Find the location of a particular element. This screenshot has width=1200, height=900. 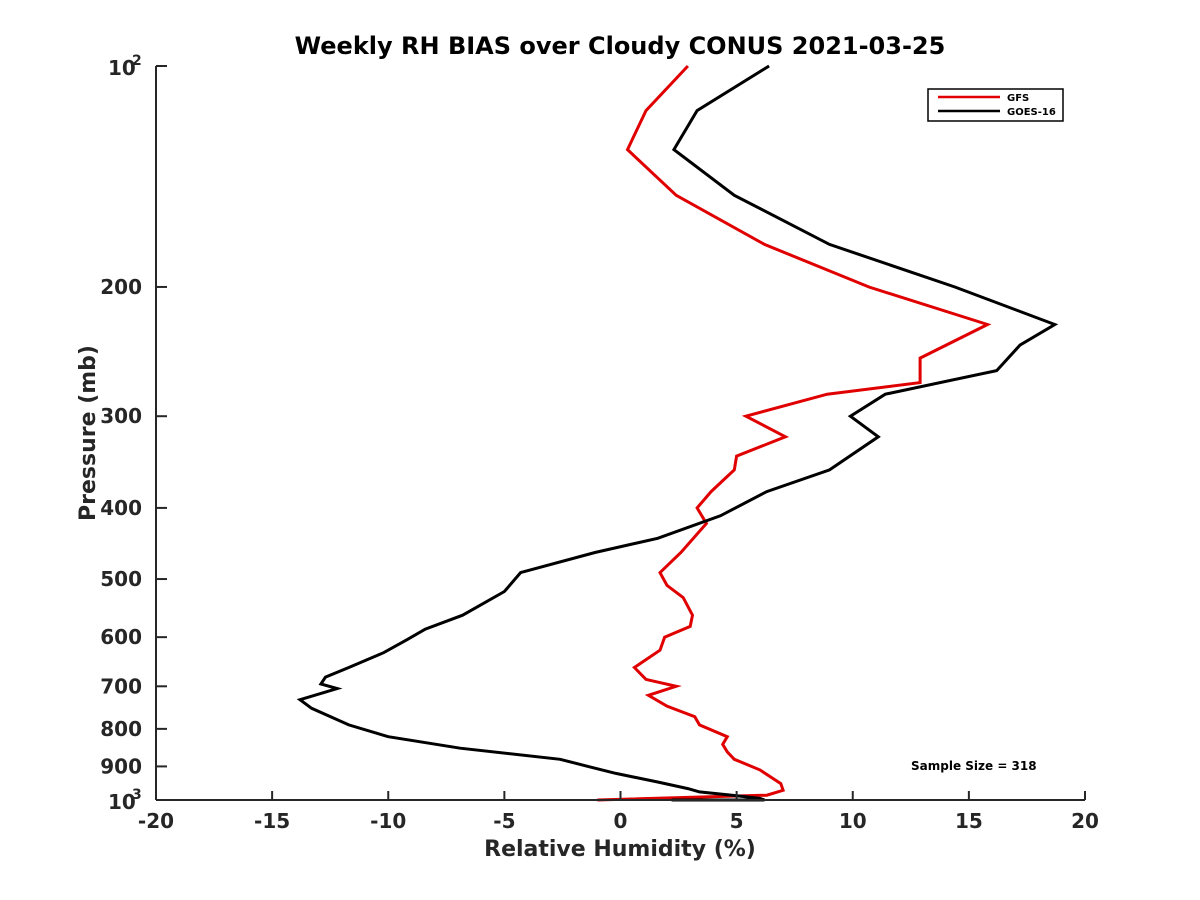

y-tick-exponent: 3 is located at coordinates (137, 795).